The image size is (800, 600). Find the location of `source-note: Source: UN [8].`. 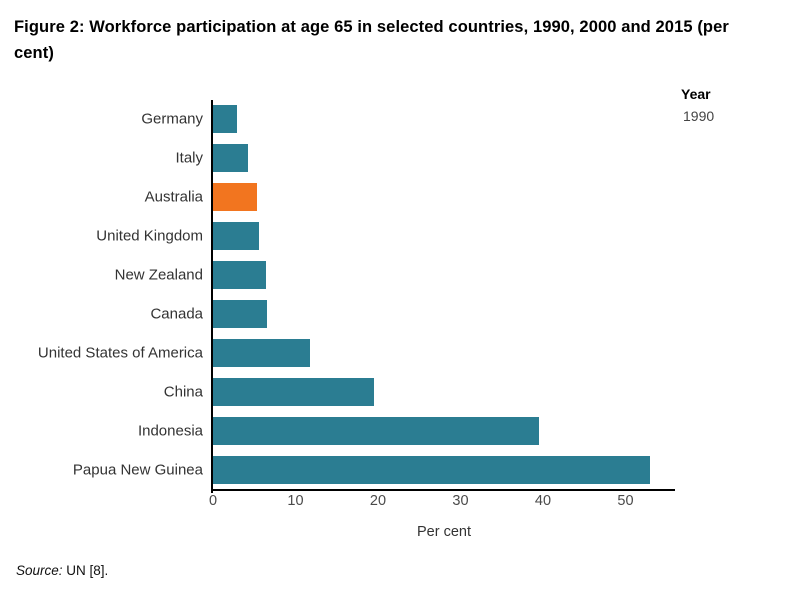

source-note: Source: UN [8]. is located at coordinates (62, 570).